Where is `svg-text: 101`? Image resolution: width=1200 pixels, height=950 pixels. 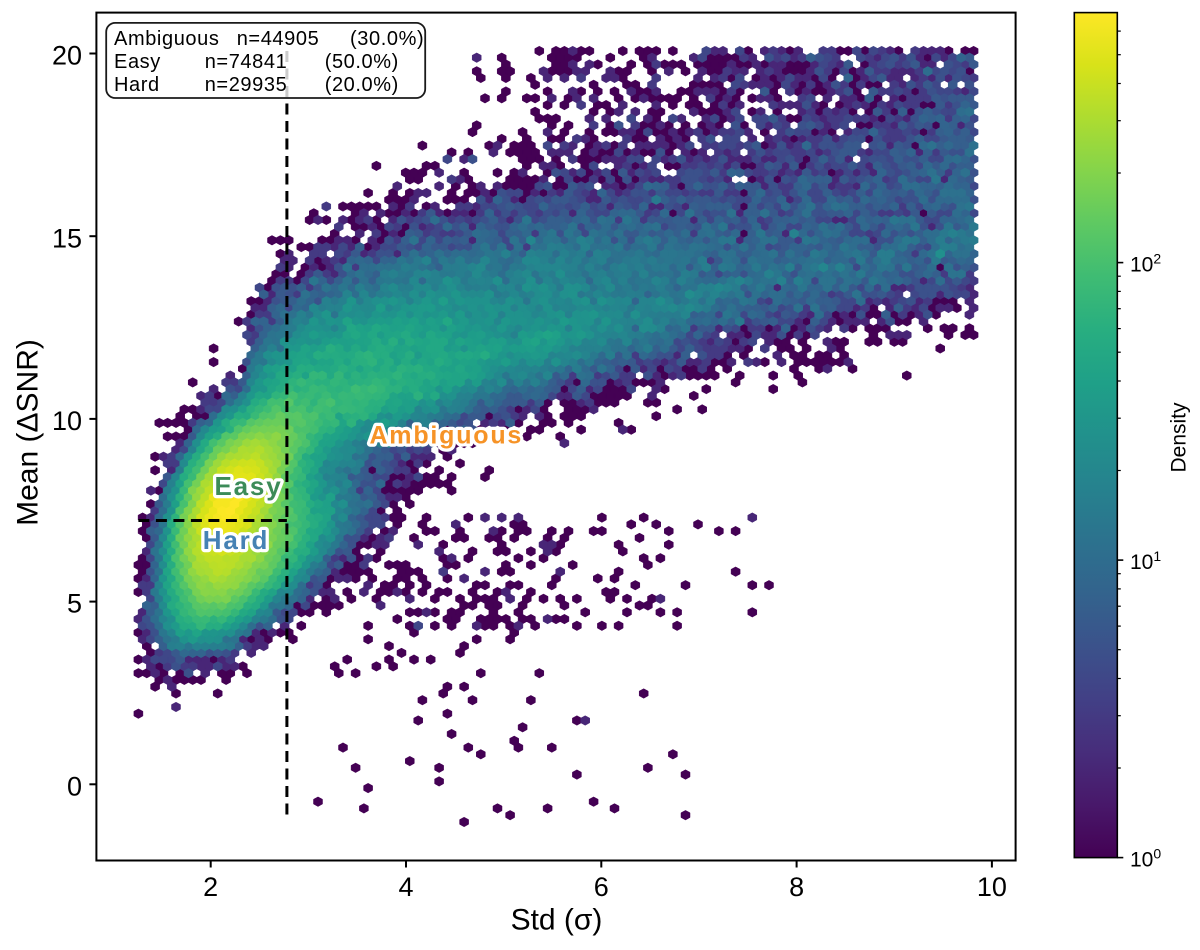 svg-text: 101 is located at coordinates (1145, 561).